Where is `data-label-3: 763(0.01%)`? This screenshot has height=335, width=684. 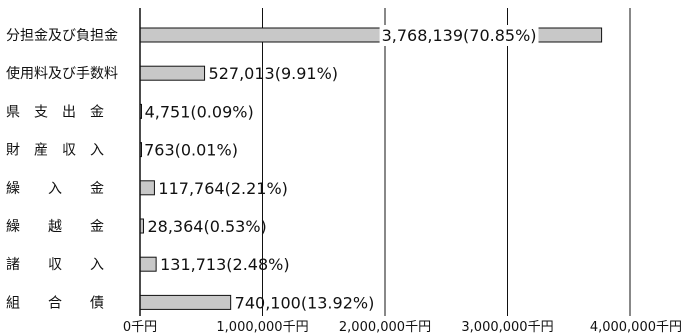
data-label-3: 763(0.01%) is located at coordinates (191, 150).